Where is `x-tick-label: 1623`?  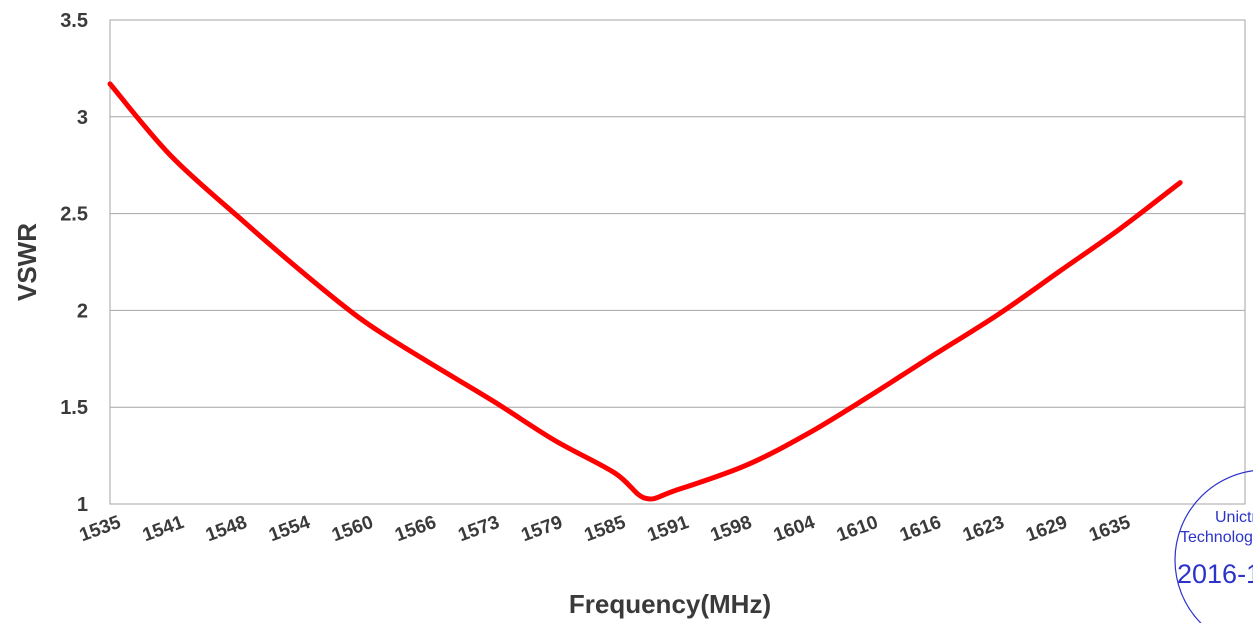
x-tick-label: 1623 is located at coordinates (983, 529).